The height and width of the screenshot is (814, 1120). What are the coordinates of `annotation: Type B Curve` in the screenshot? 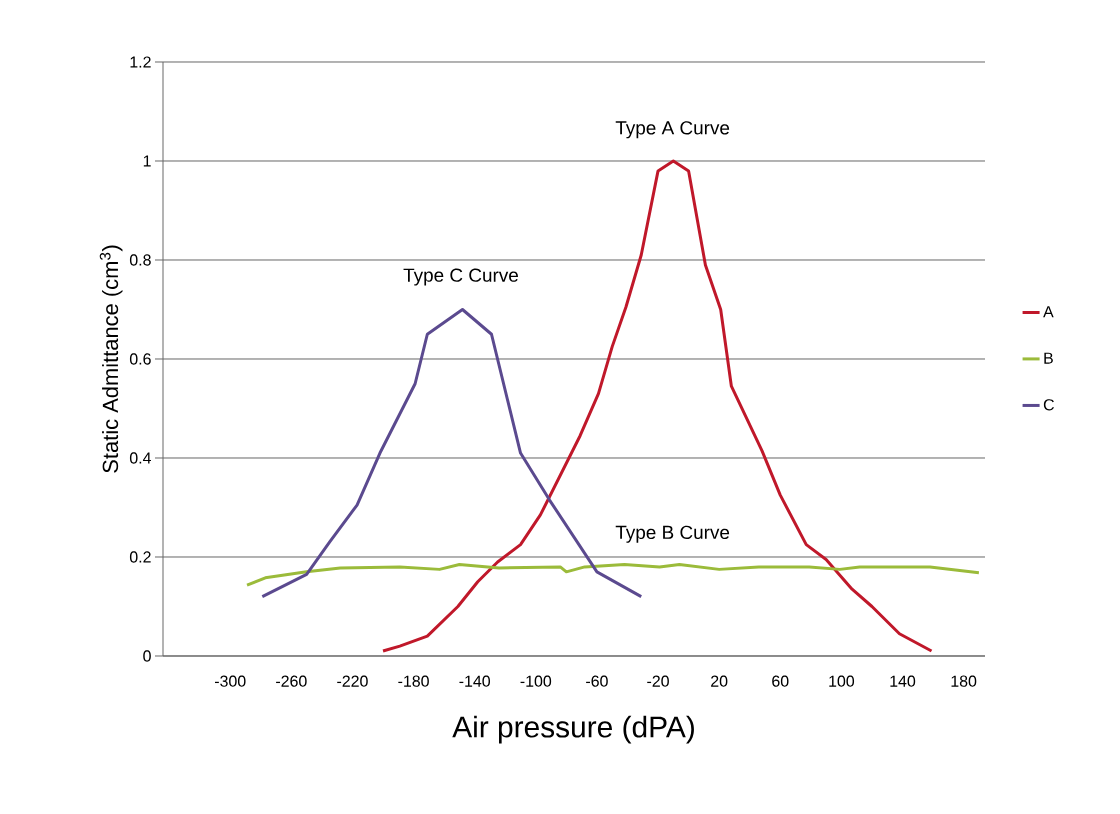 It's located at (672, 534).